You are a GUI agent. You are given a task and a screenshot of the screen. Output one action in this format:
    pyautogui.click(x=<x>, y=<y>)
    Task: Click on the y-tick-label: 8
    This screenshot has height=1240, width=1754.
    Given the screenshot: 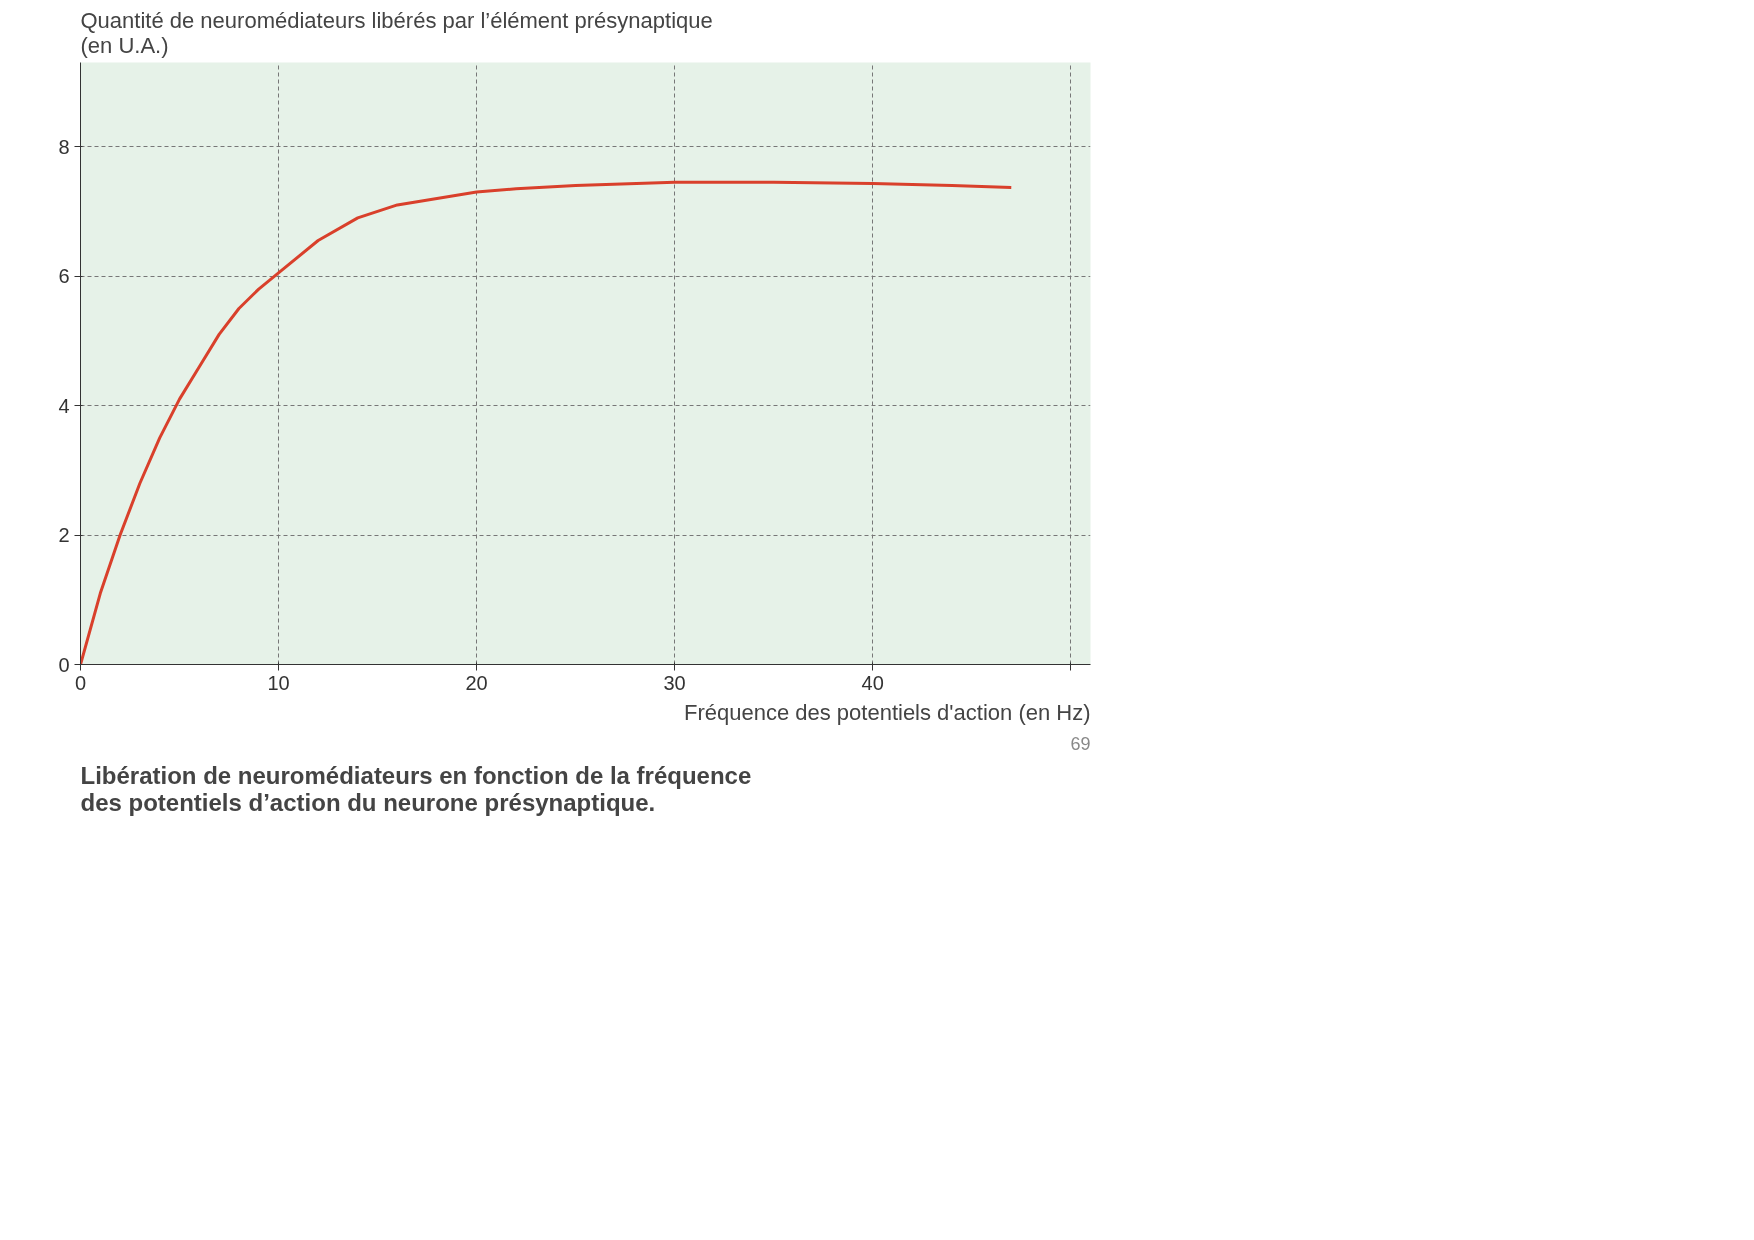 What is the action you would take?
    pyautogui.click(x=64, y=146)
    